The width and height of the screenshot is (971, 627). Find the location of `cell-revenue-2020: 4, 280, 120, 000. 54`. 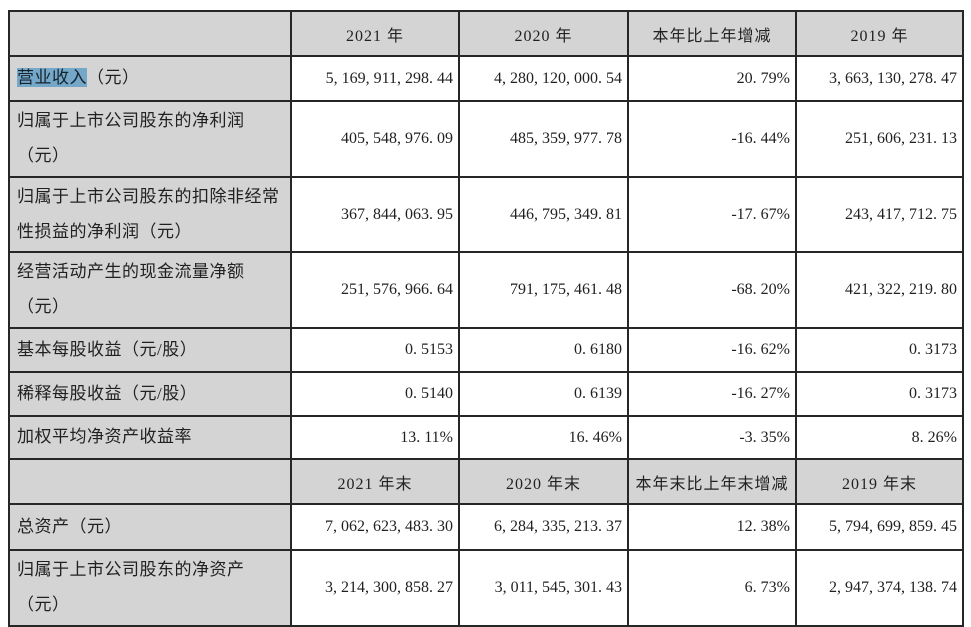

cell-revenue-2020: 4, 280, 120, 000. 54 is located at coordinates (543, 78).